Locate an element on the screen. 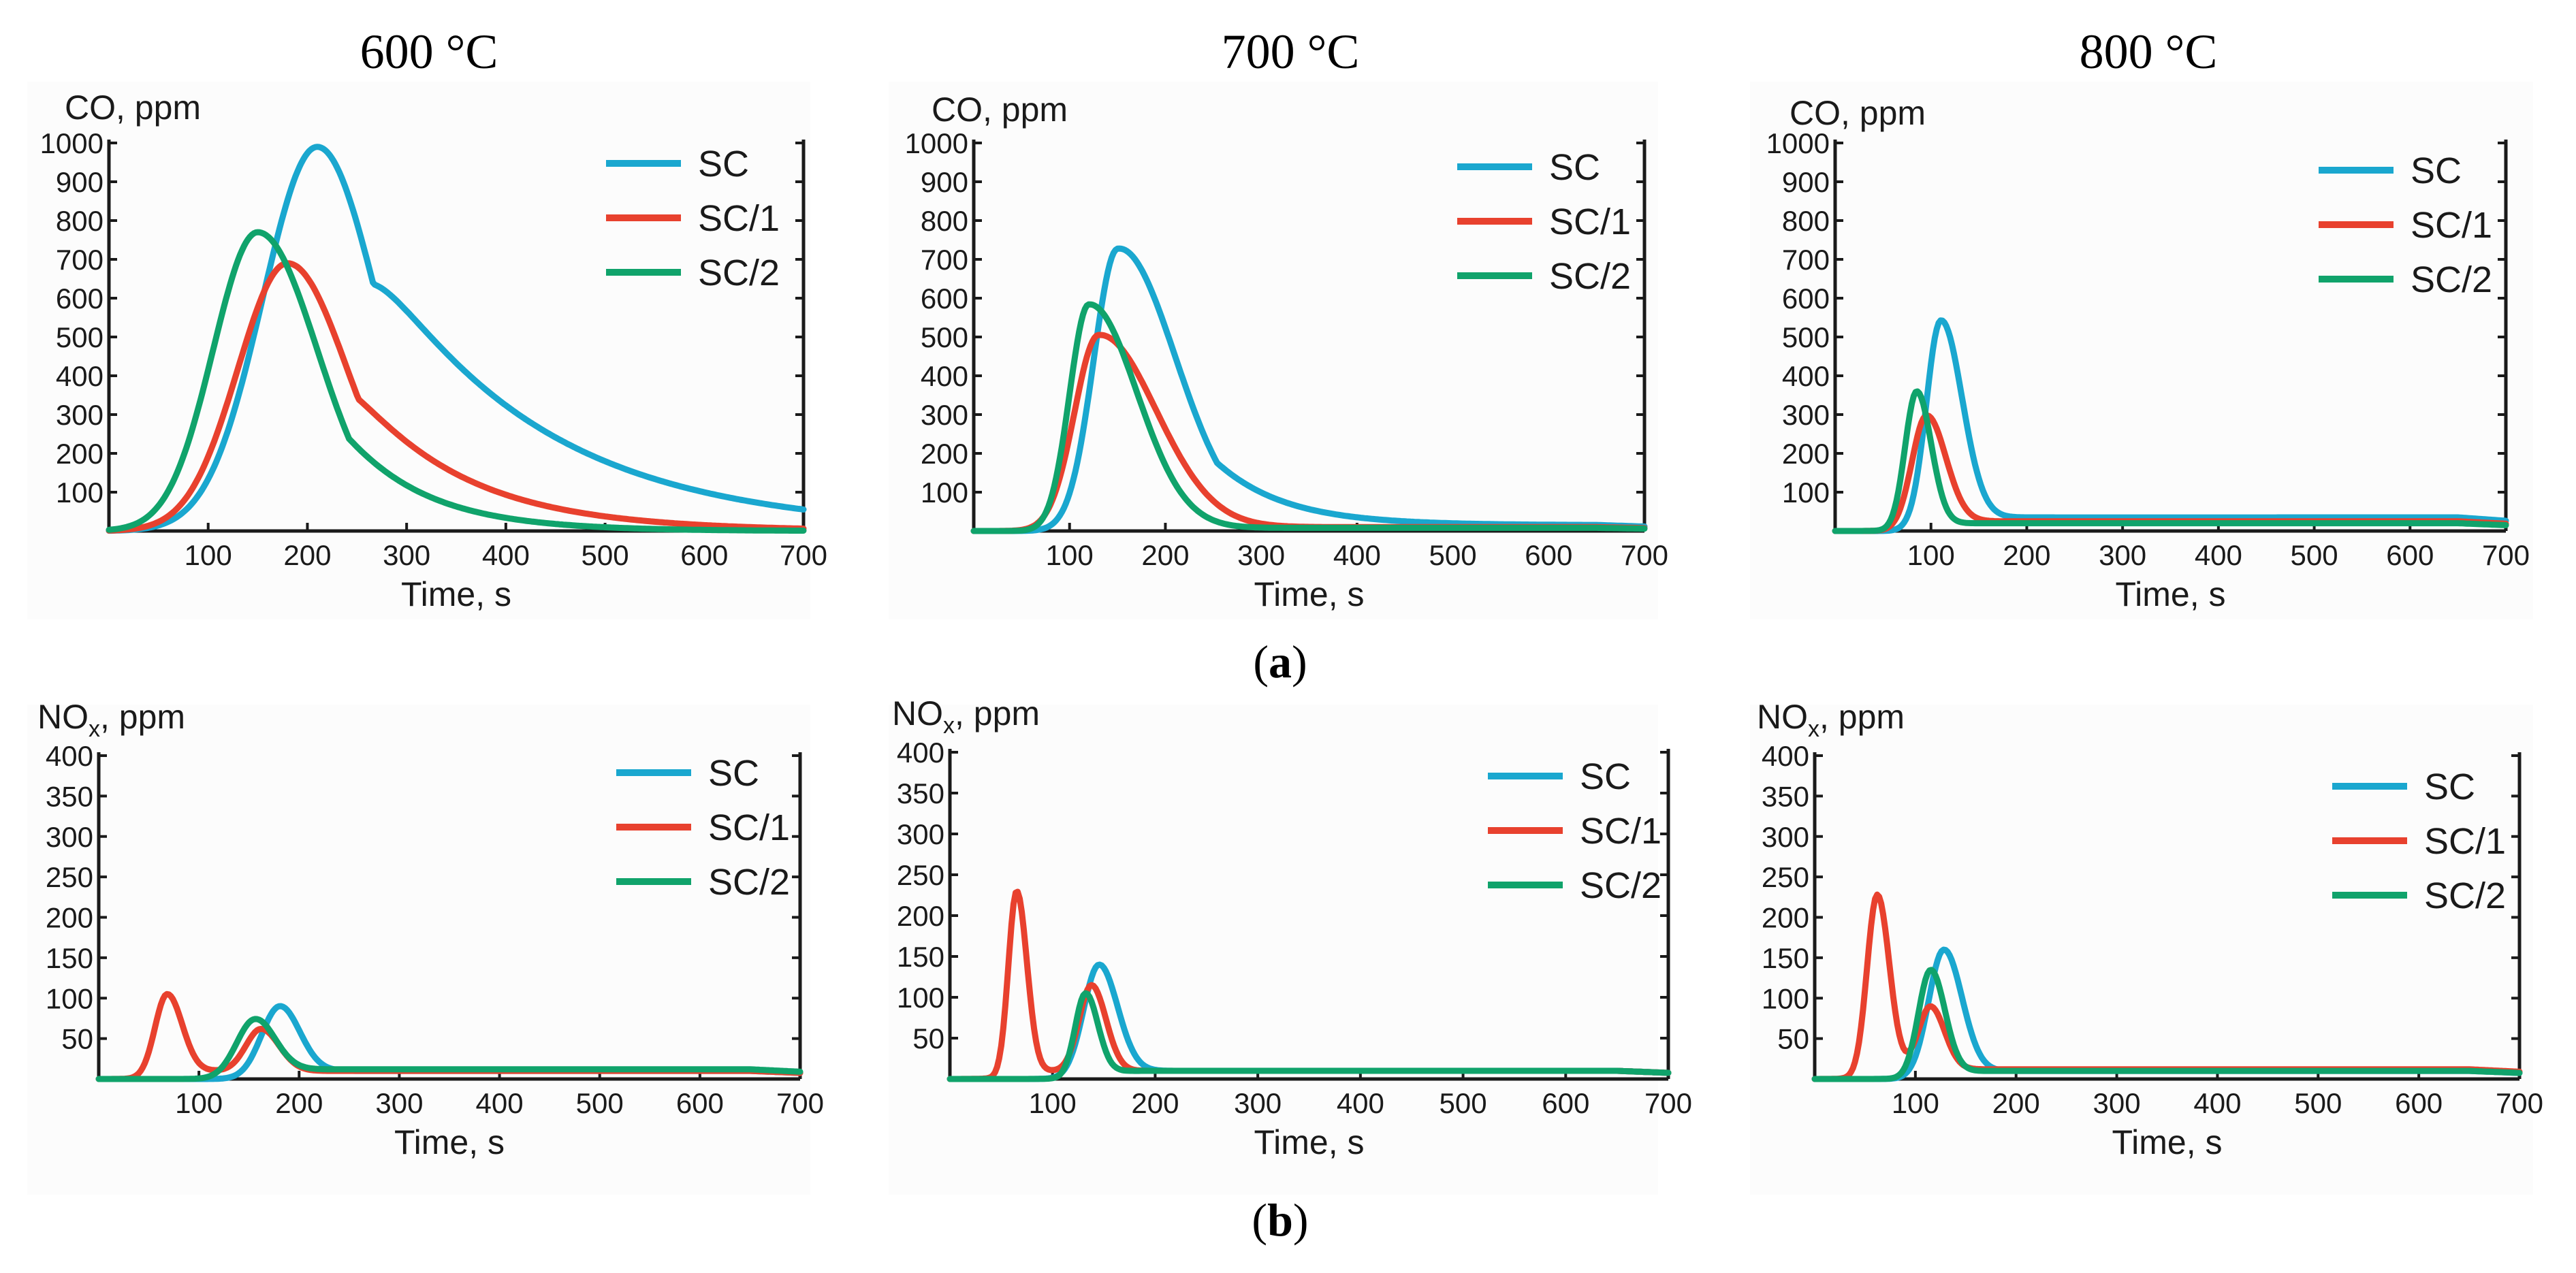 The height and width of the screenshot is (1273, 2576). column-title-600: 600 °C is located at coordinates (429, 52).